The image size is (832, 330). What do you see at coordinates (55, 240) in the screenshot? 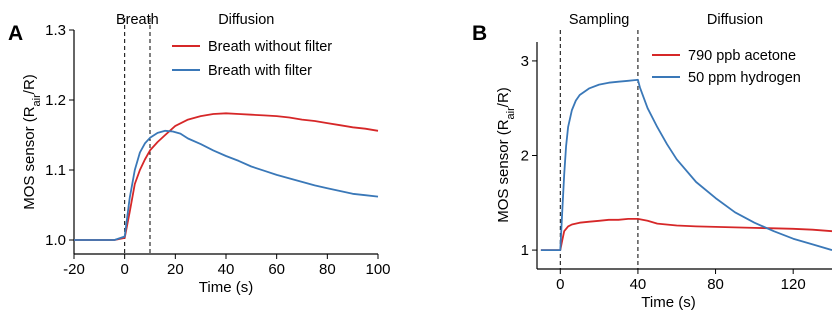
I see `y-tick-label: 1.0` at bounding box center [55, 240].